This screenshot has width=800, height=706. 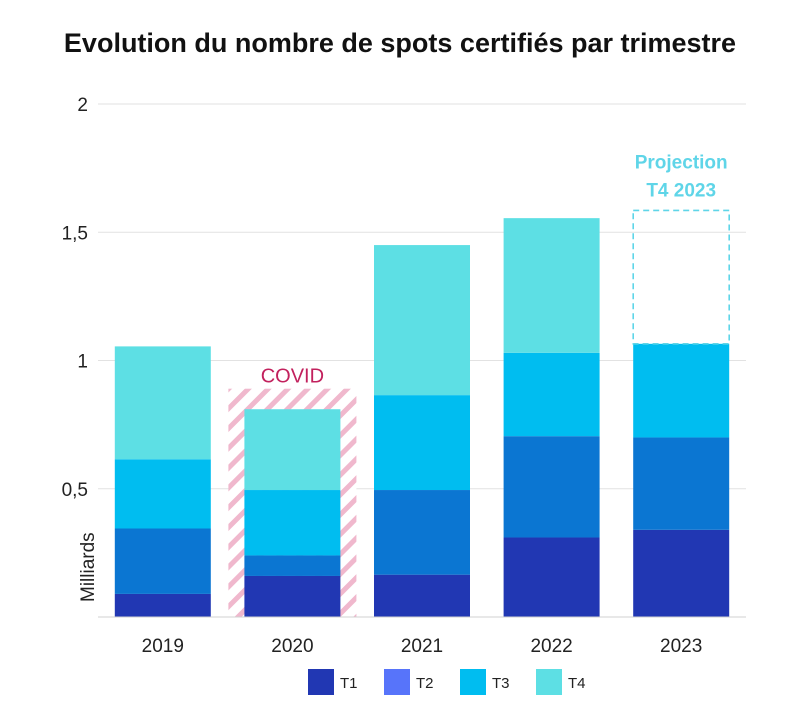 What do you see at coordinates (681, 390) in the screenshot?
I see `bar-2023-t3` at bounding box center [681, 390].